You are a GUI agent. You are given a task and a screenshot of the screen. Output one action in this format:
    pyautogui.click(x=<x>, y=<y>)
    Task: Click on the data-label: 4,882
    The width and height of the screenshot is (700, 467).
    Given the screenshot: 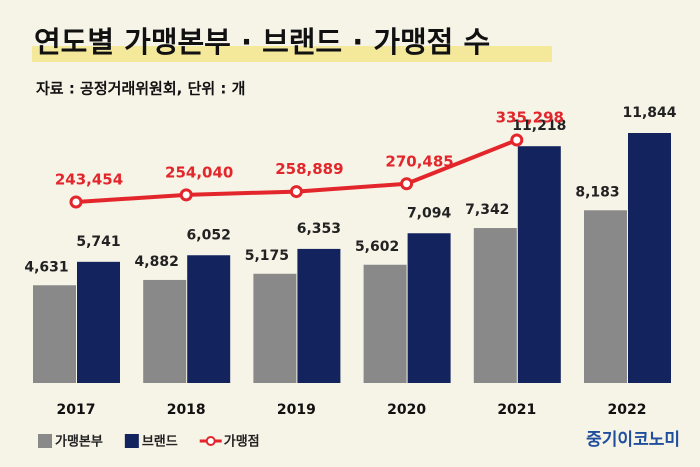 What is the action you would take?
    pyautogui.click(x=157, y=262)
    